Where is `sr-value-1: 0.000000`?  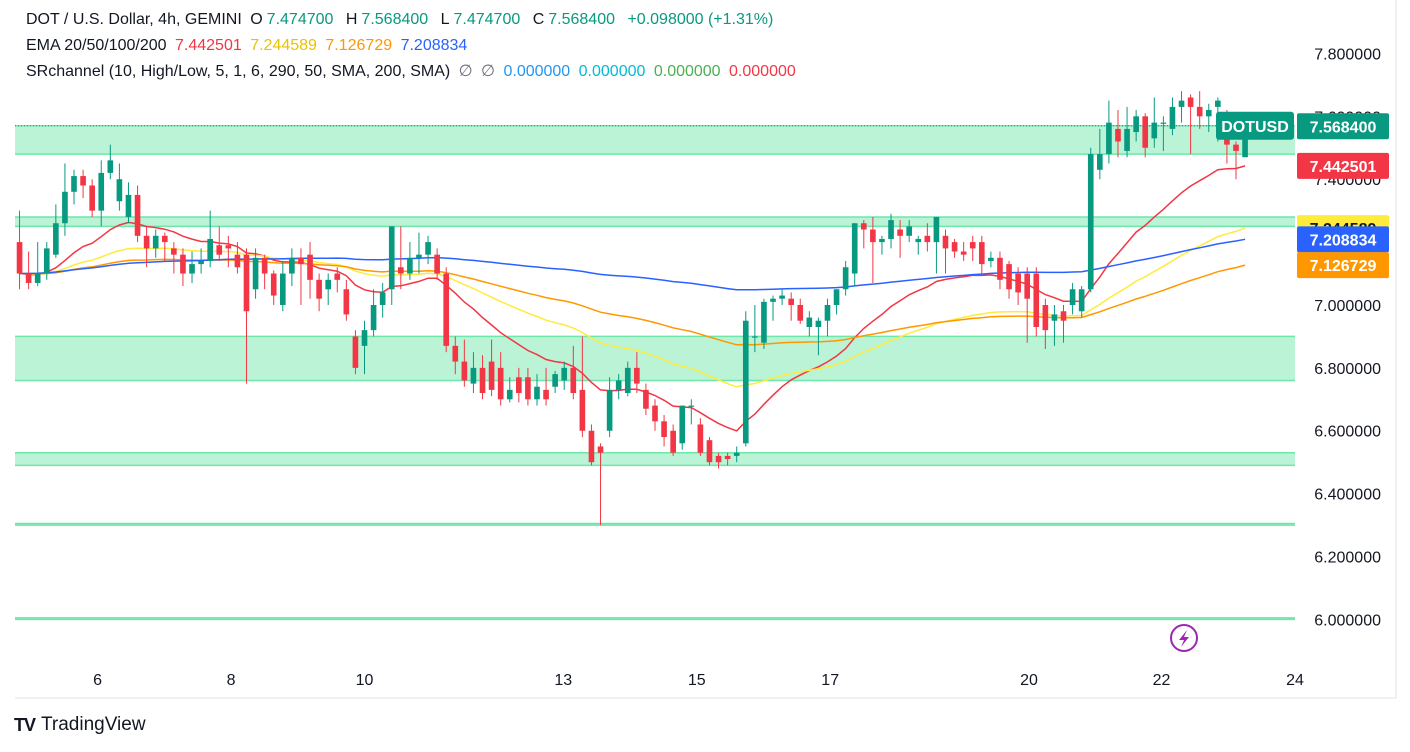 sr-value-1: 0.000000 is located at coordinates (537, 71).